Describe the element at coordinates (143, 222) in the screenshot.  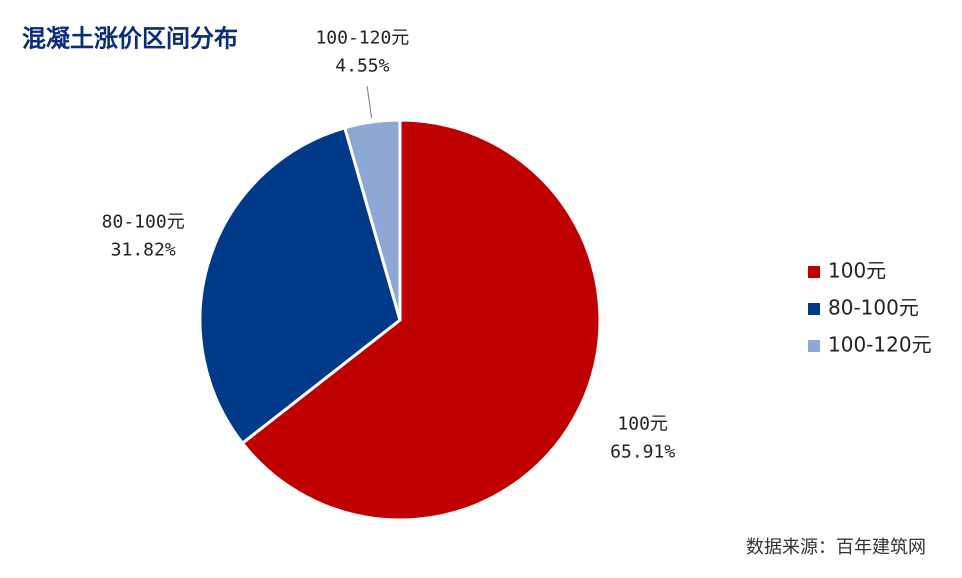
I see `data-label-category: 80-100元` at that location.